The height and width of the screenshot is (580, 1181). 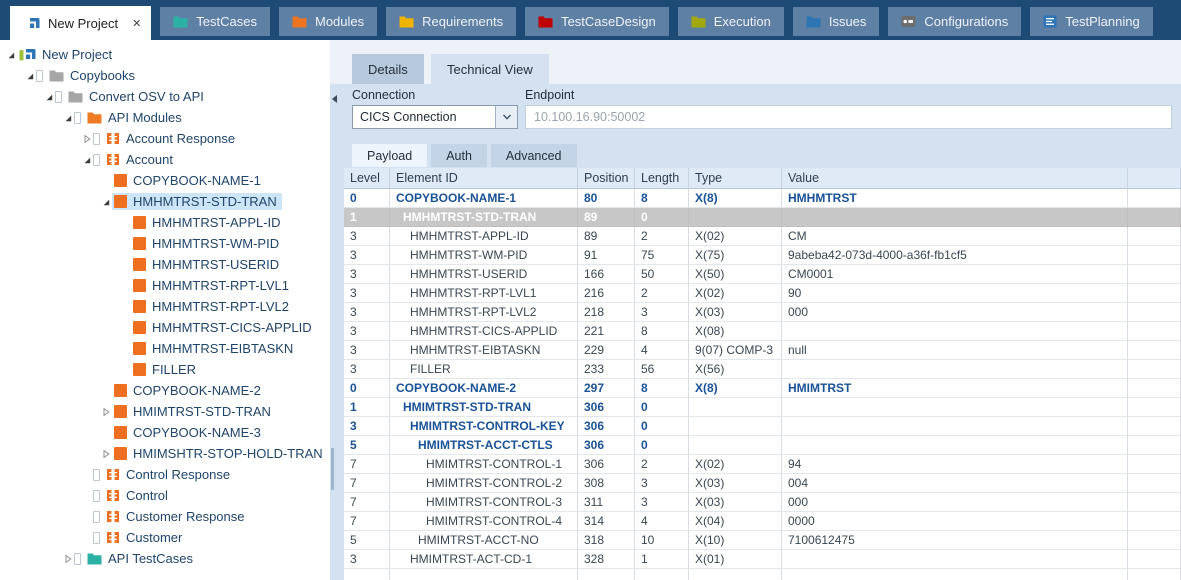 I want to click on tree-item-copybook-name-2: COPYBOOK-NAME-2, so click(x=165, y=390).